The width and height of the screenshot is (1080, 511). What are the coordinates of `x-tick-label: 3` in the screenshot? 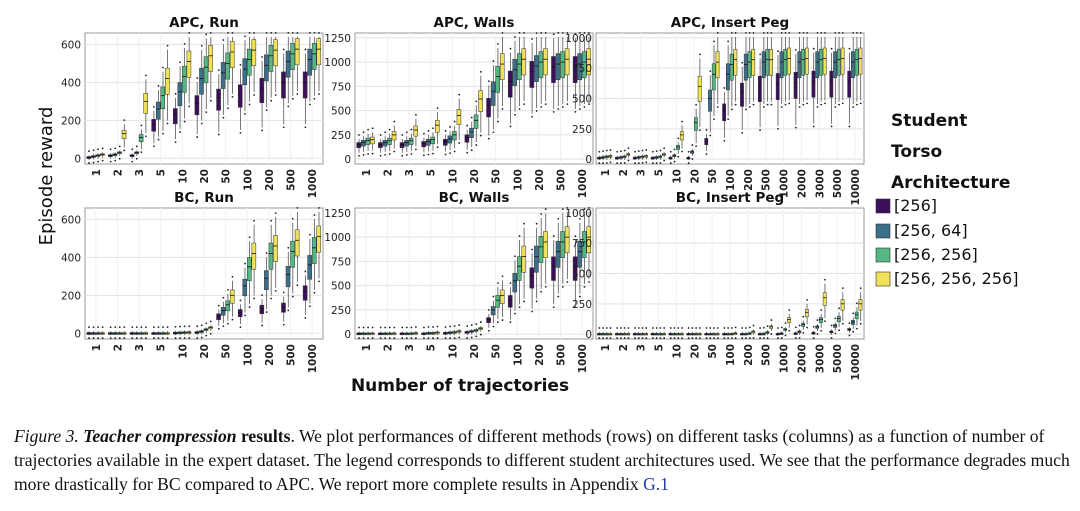 It's located at (140, 347).